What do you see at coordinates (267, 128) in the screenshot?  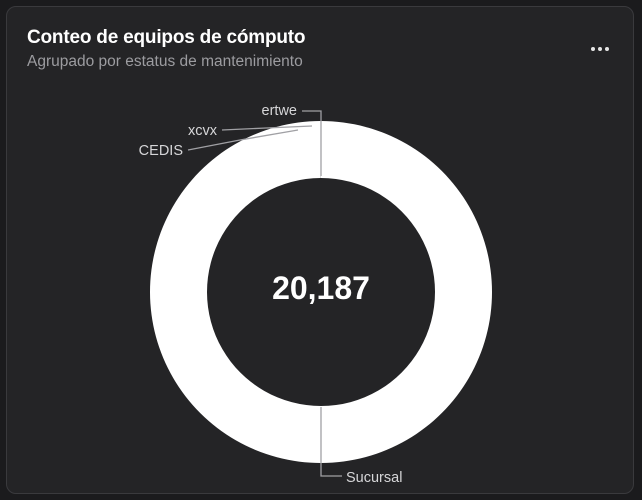 I see `leader-line-xcvx` at bounding box center [267, 128].